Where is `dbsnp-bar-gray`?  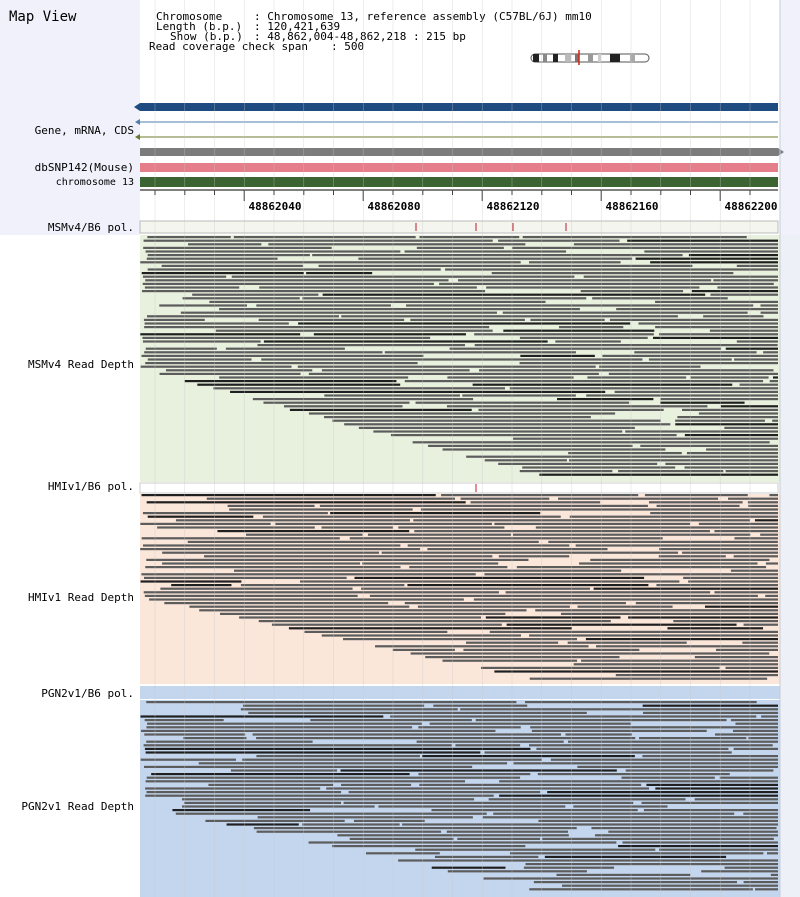 dbsnp-bar-gray is located at coordinates (459, 152).